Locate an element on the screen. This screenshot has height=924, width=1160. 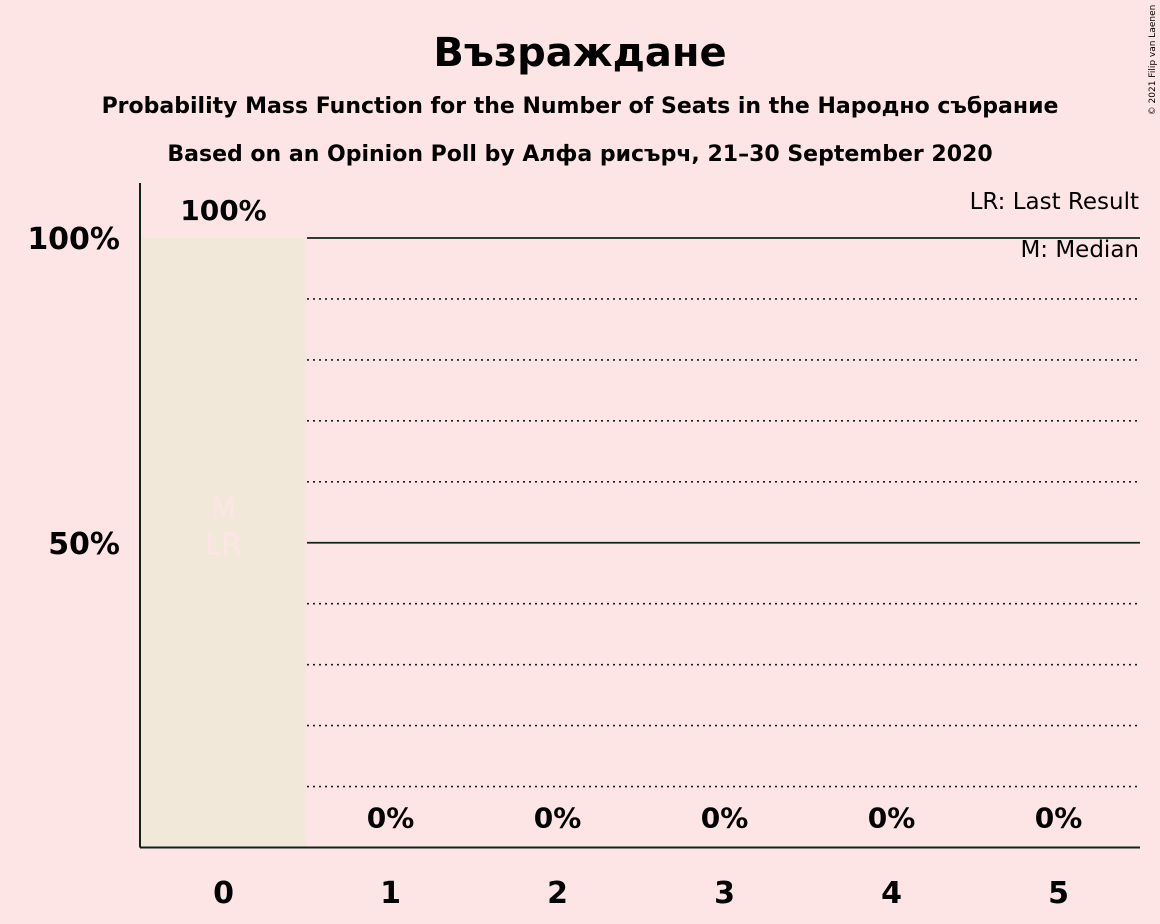
data-label-4: 0% is located at coordinates (892, 818).